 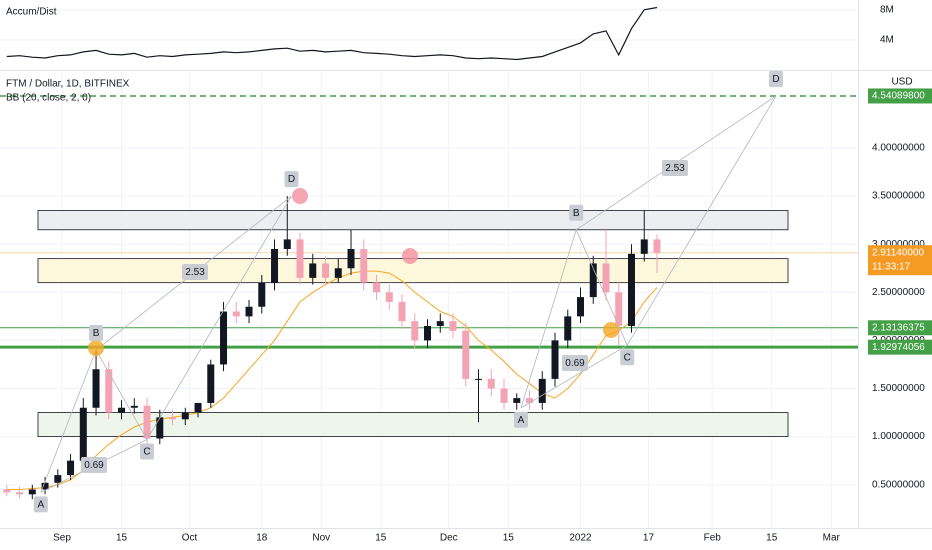 What do you see at coordinates (891, 266) in the screenshot?
I see `countdown: 11:33:17` at bounding box center [891, 266].